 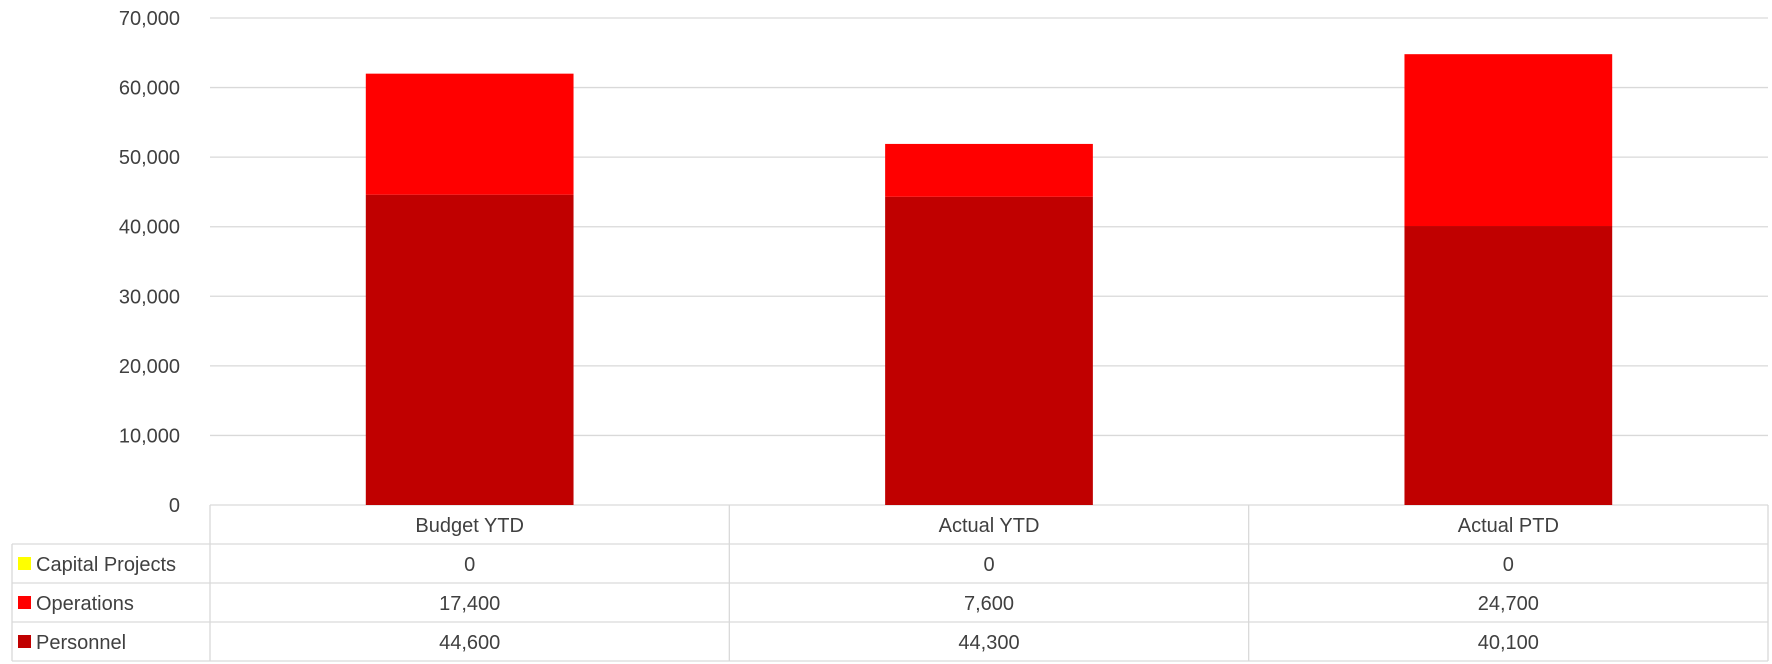 I want to click on category-label: Actual YTD, so click(x=989, y=526).